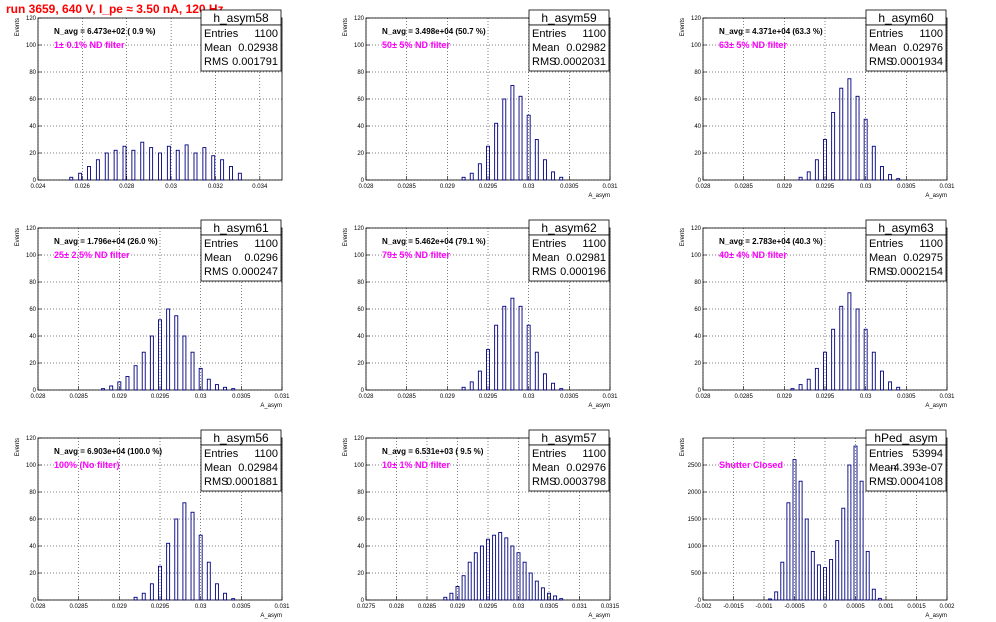 The image size is (996, 622). I want to click on y-tick-label: 1500, so click(695, 520).